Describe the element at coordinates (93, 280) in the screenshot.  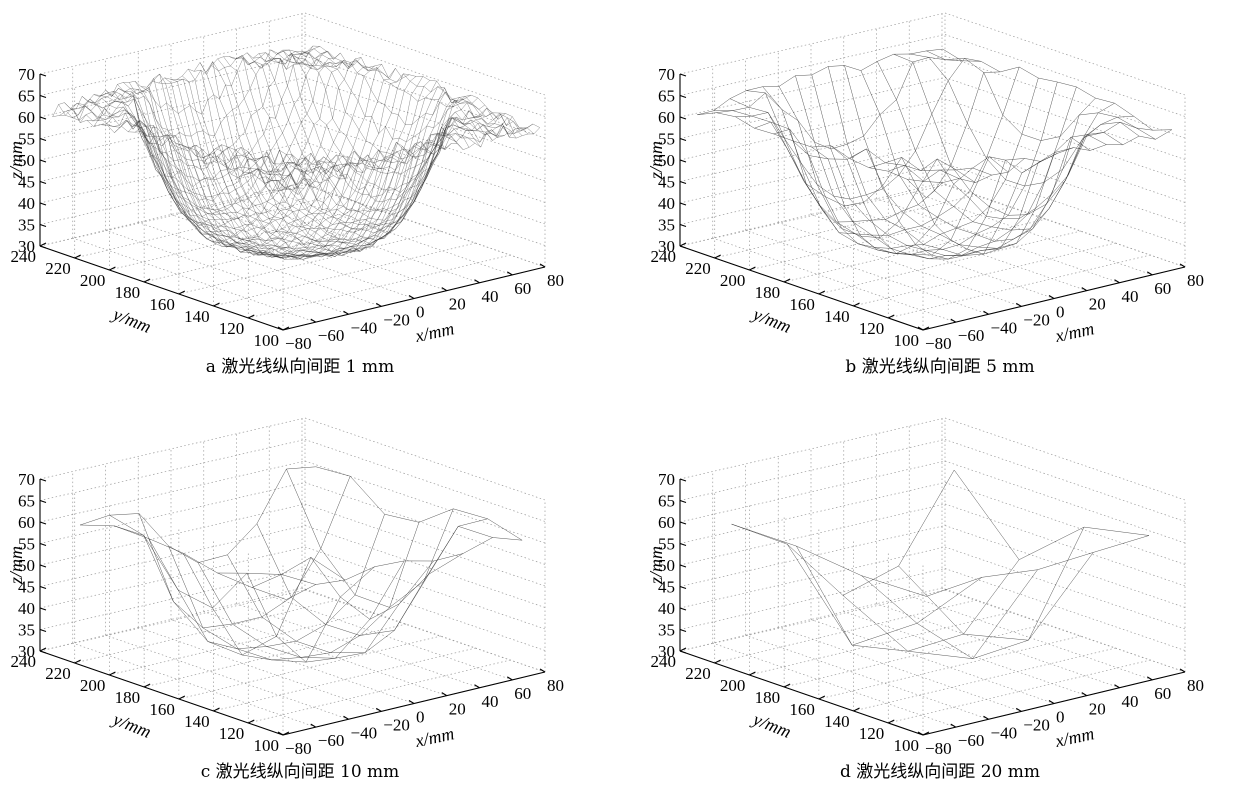
I see `y-tick-label: 200` at that location.